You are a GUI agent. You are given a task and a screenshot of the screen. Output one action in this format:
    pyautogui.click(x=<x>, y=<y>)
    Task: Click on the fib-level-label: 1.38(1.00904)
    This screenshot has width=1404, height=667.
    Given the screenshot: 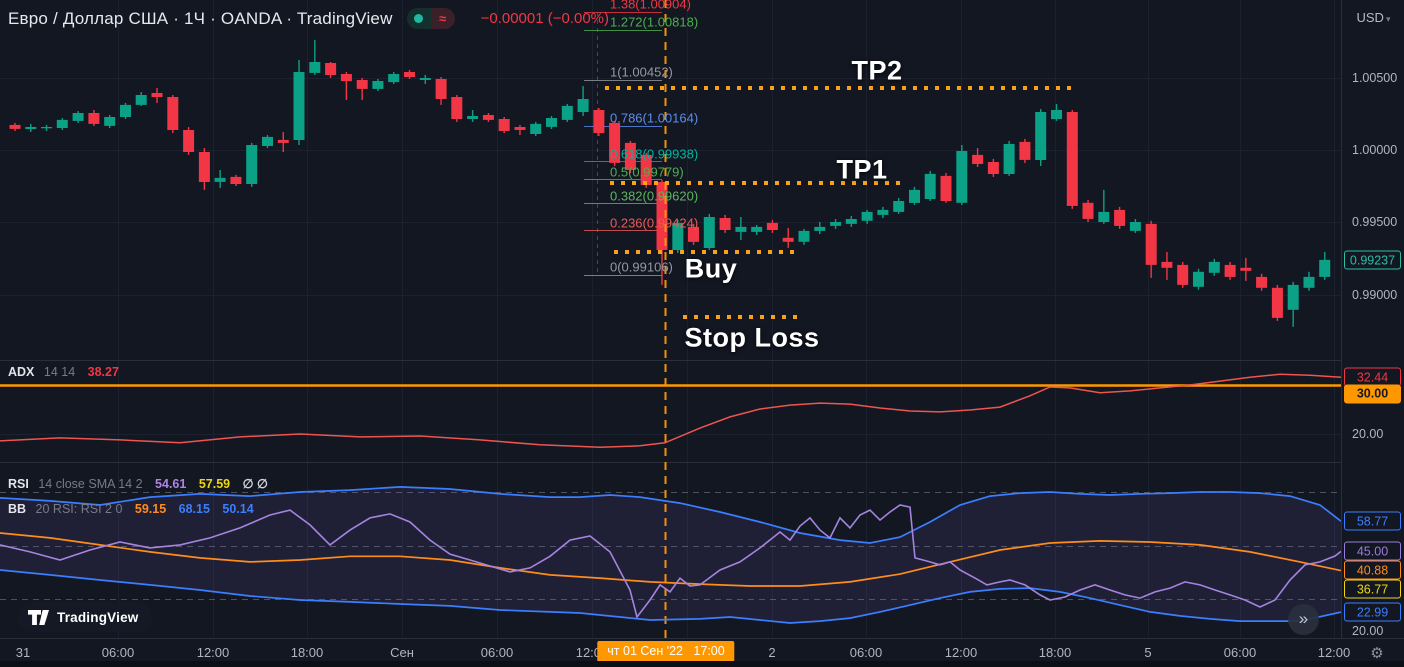 What is the action you would take?
    pyautogui.click(x=650, y=6)
    